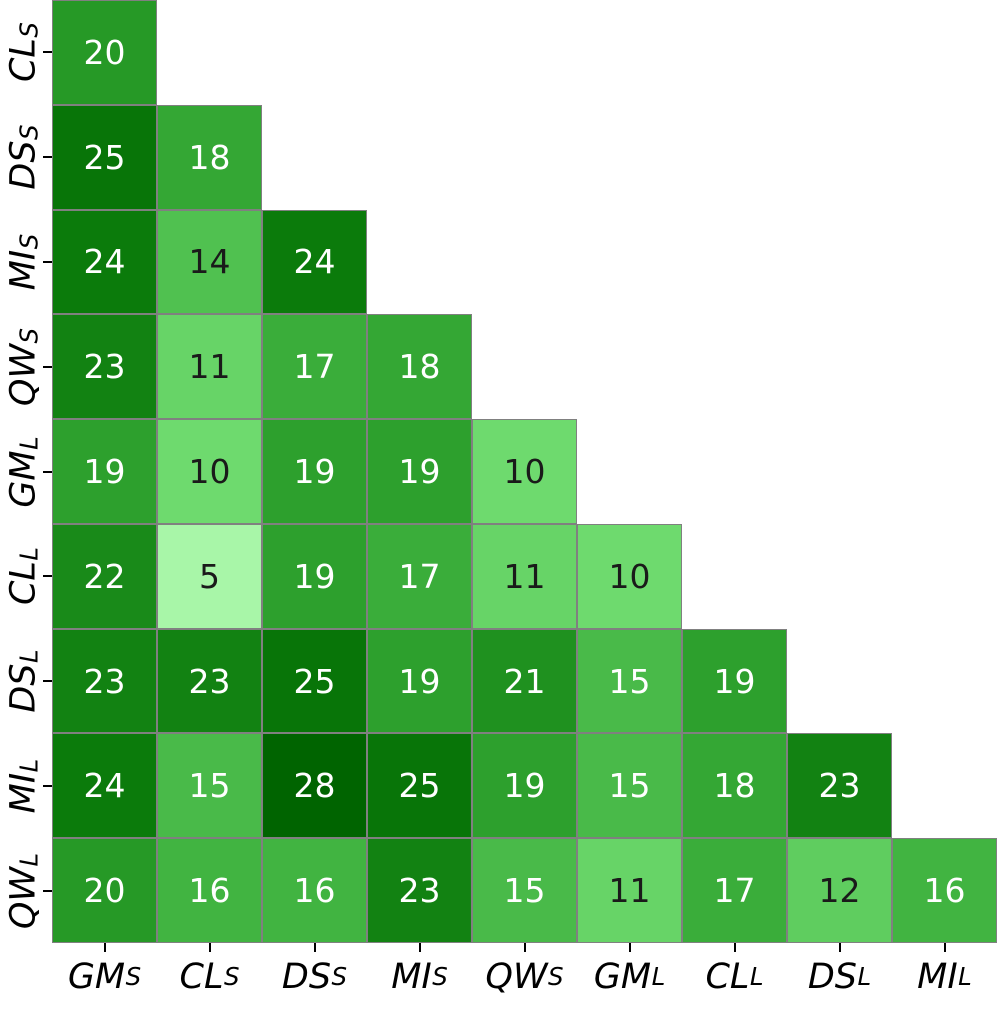 This screenshot has height=1009, width=998. I want to click on cell-value: 28, so click(314, 786).